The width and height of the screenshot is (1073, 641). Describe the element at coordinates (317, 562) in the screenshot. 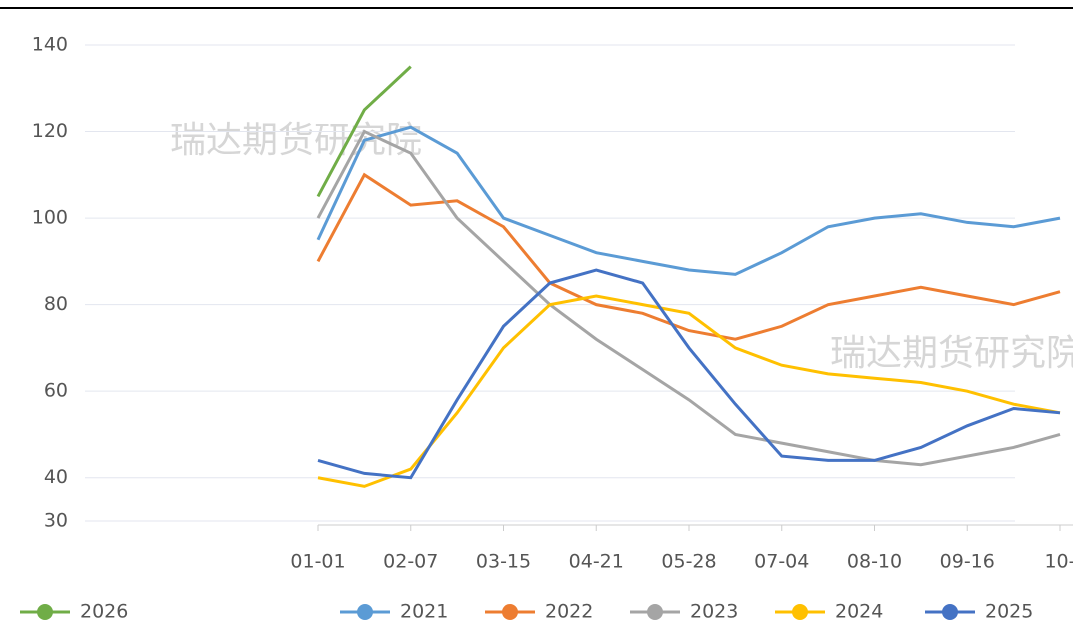

I see `x-tick-label: 01-01` at that location.